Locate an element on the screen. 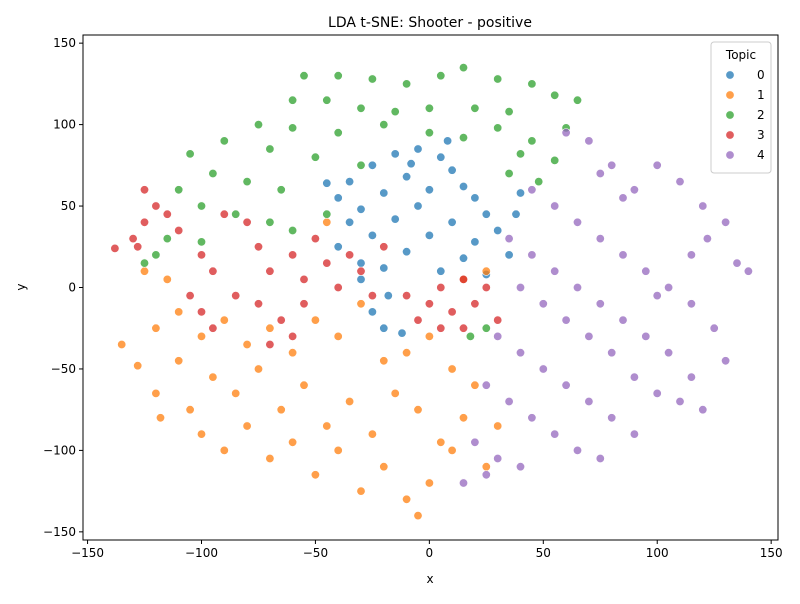 The height and width of the screenshot is (604, 800). x-tick-label: −100 is located at coordinates (201, 553).